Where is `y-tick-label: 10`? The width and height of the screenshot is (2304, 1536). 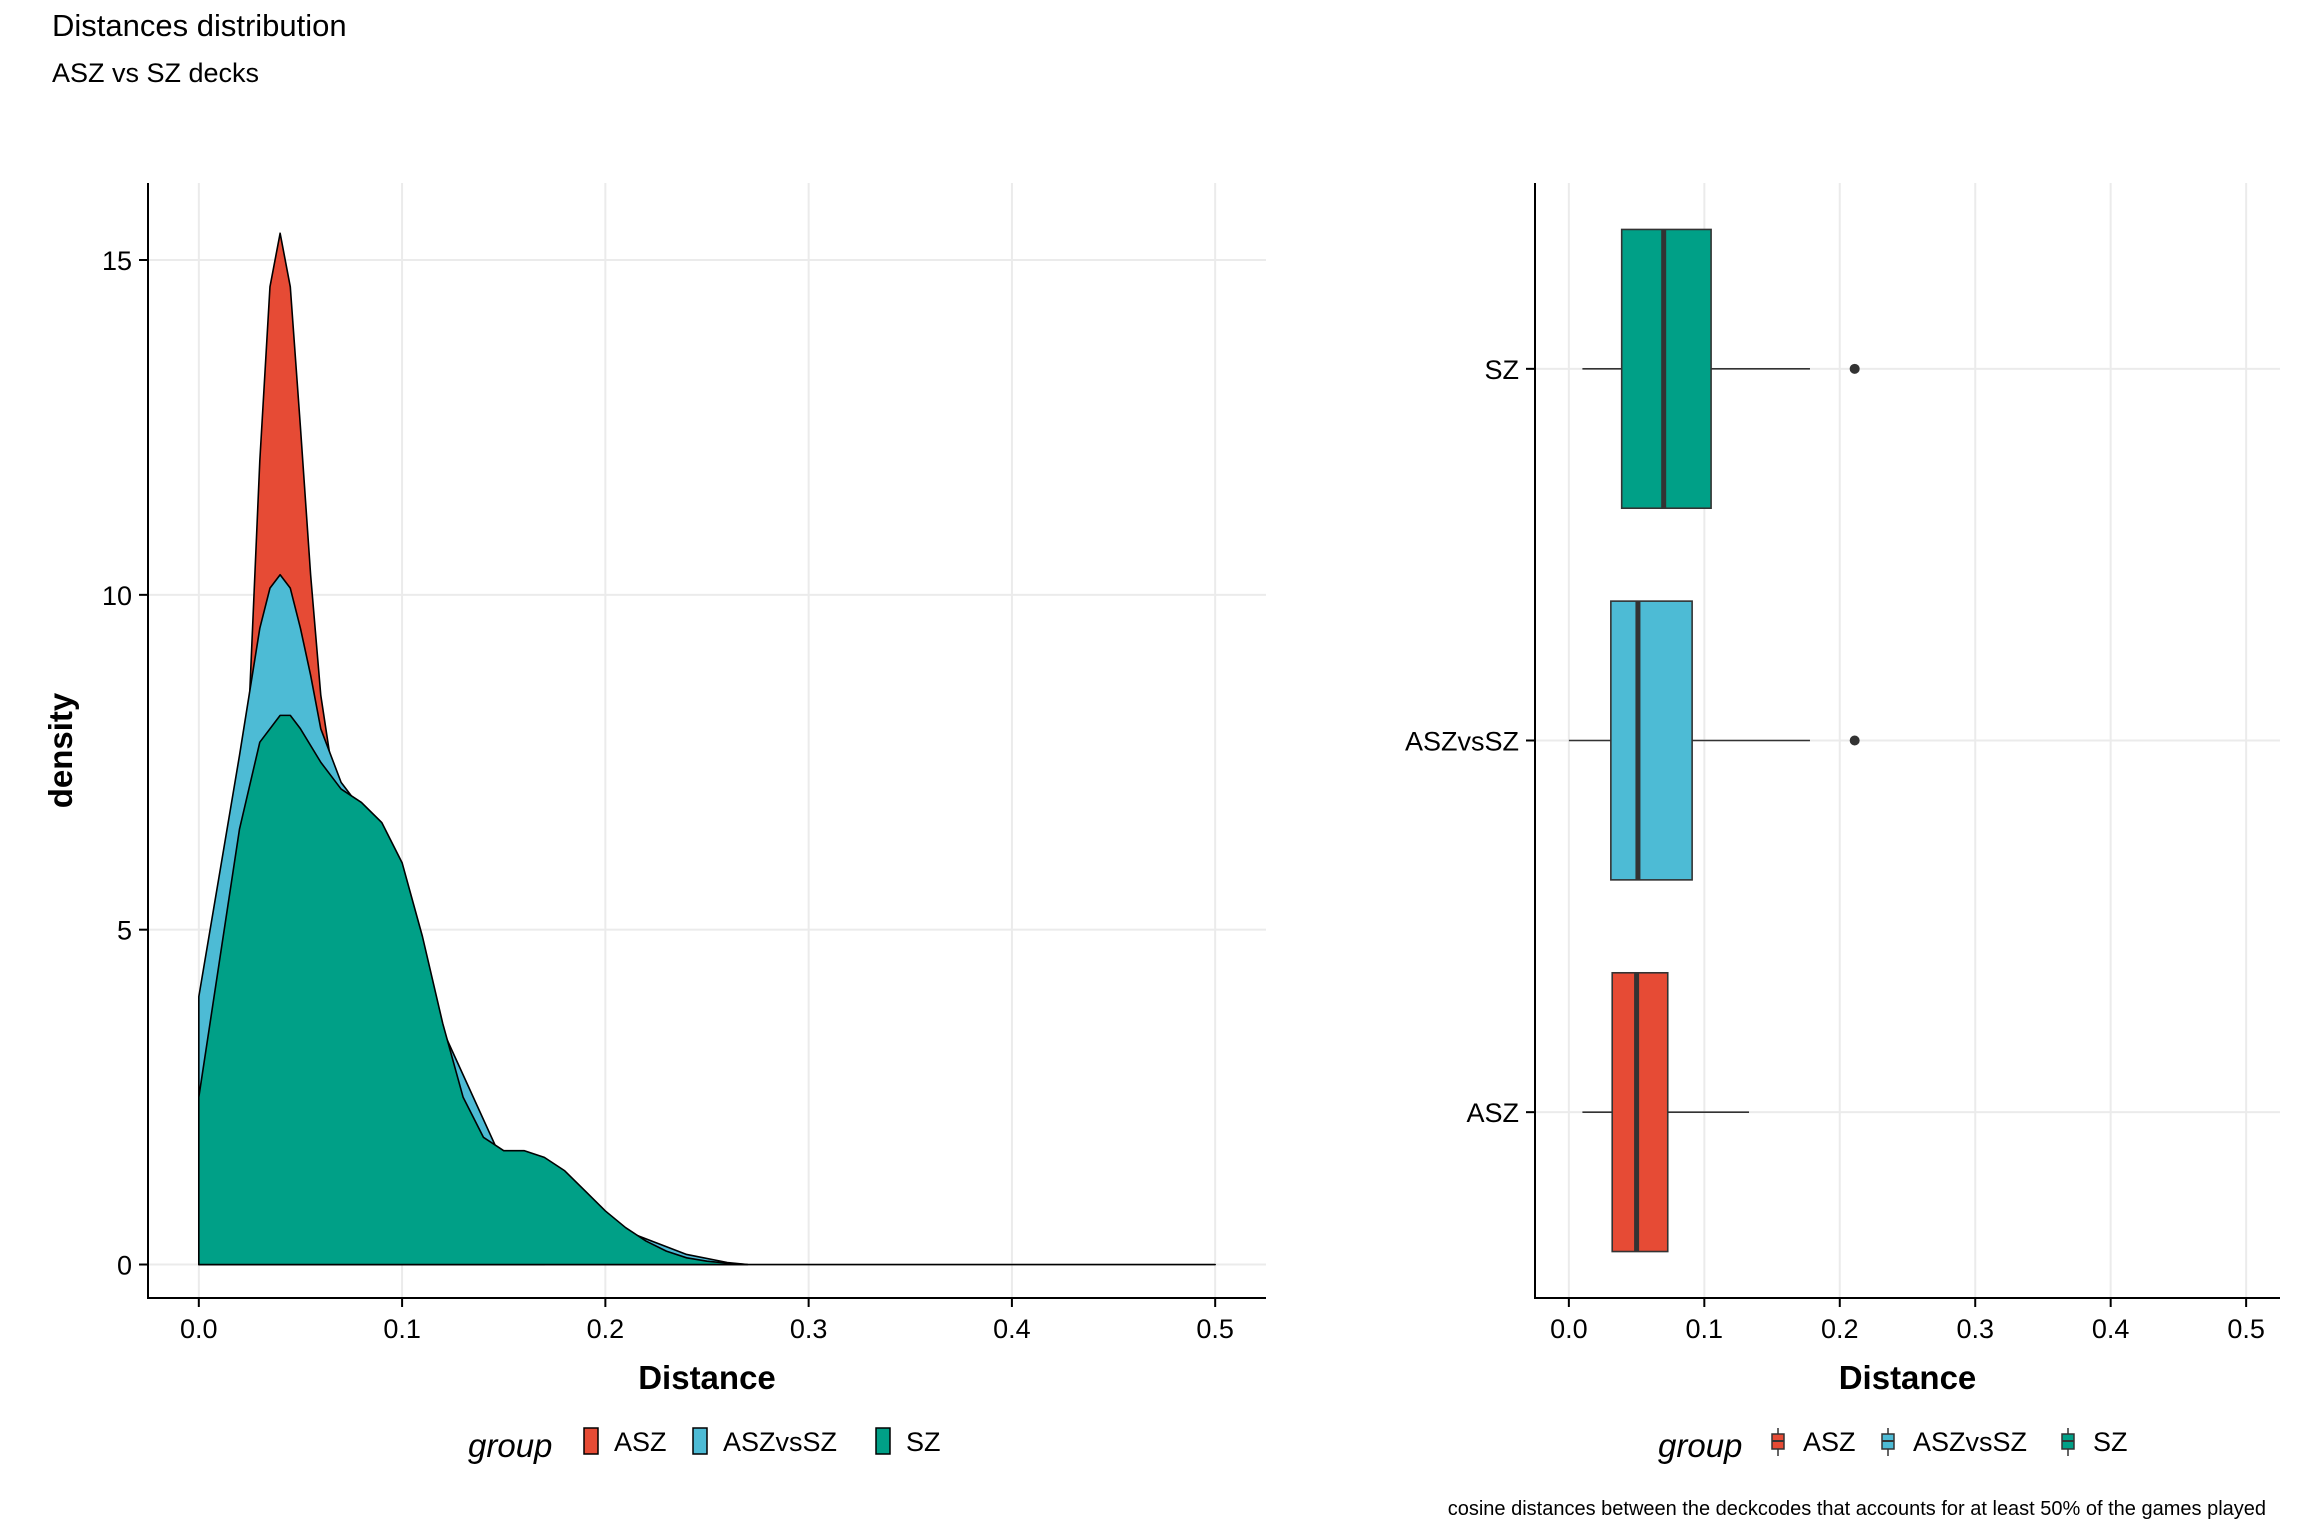
y-tick-label: 10 is located at coordinates (117, 596).